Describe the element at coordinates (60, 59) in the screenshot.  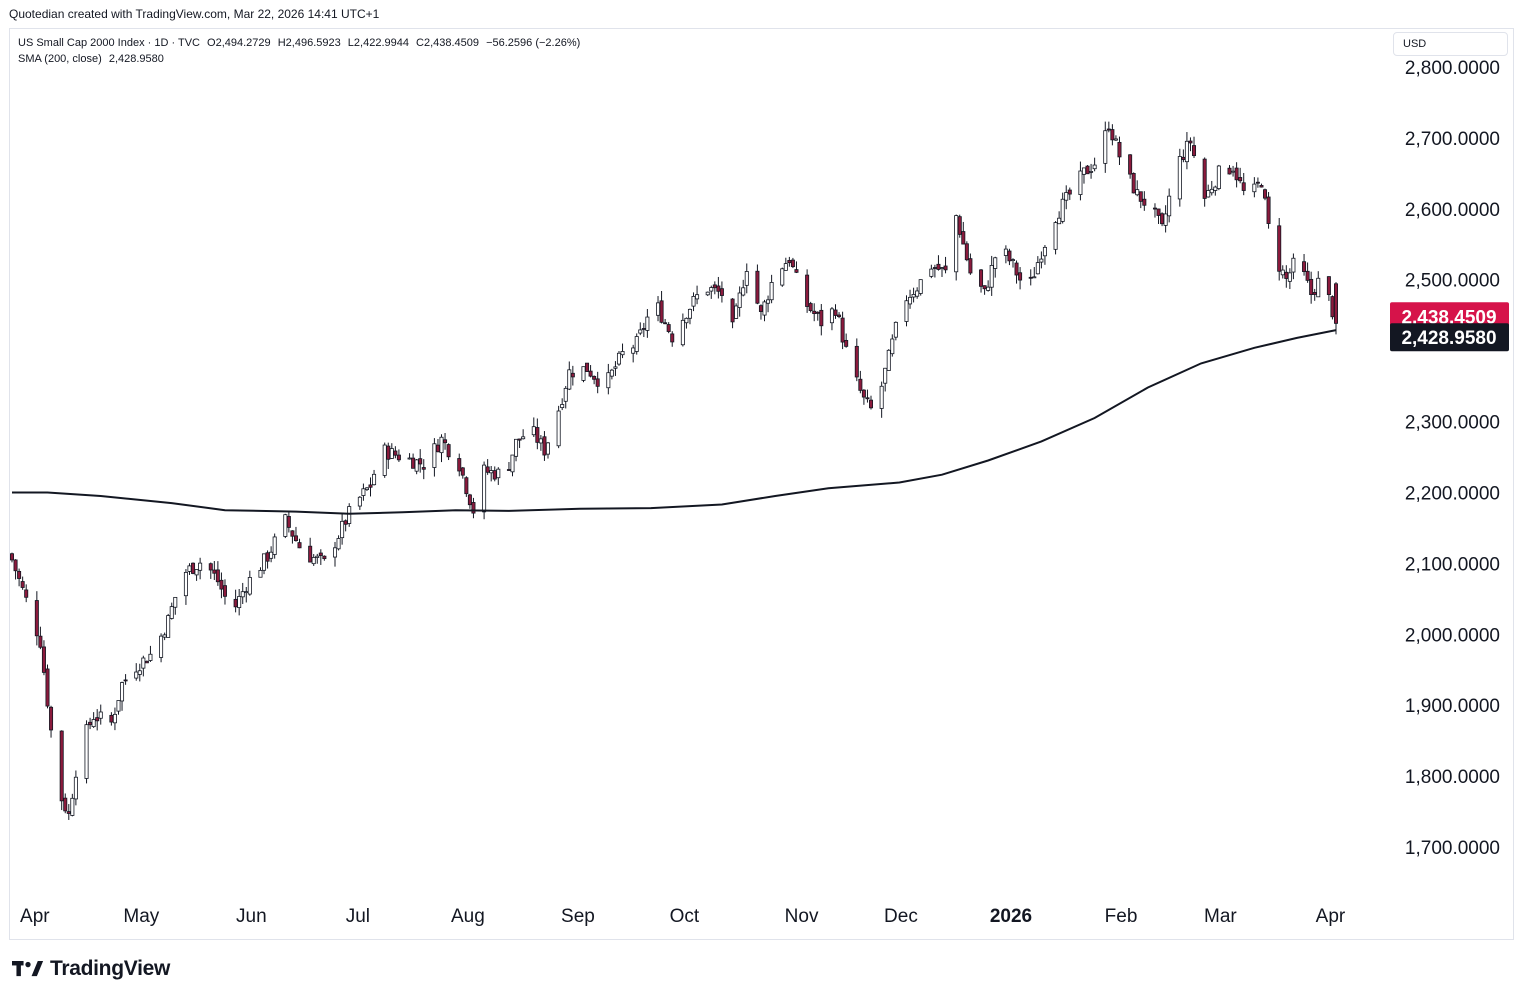
I see `sma-label: SMA (200, close)` at that location.